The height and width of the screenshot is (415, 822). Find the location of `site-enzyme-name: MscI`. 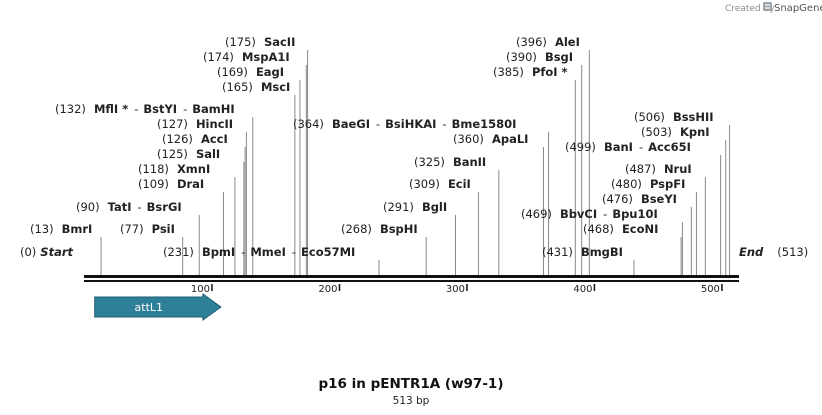

site-enzyme-name: MscI is located at coordinates (275, 87).